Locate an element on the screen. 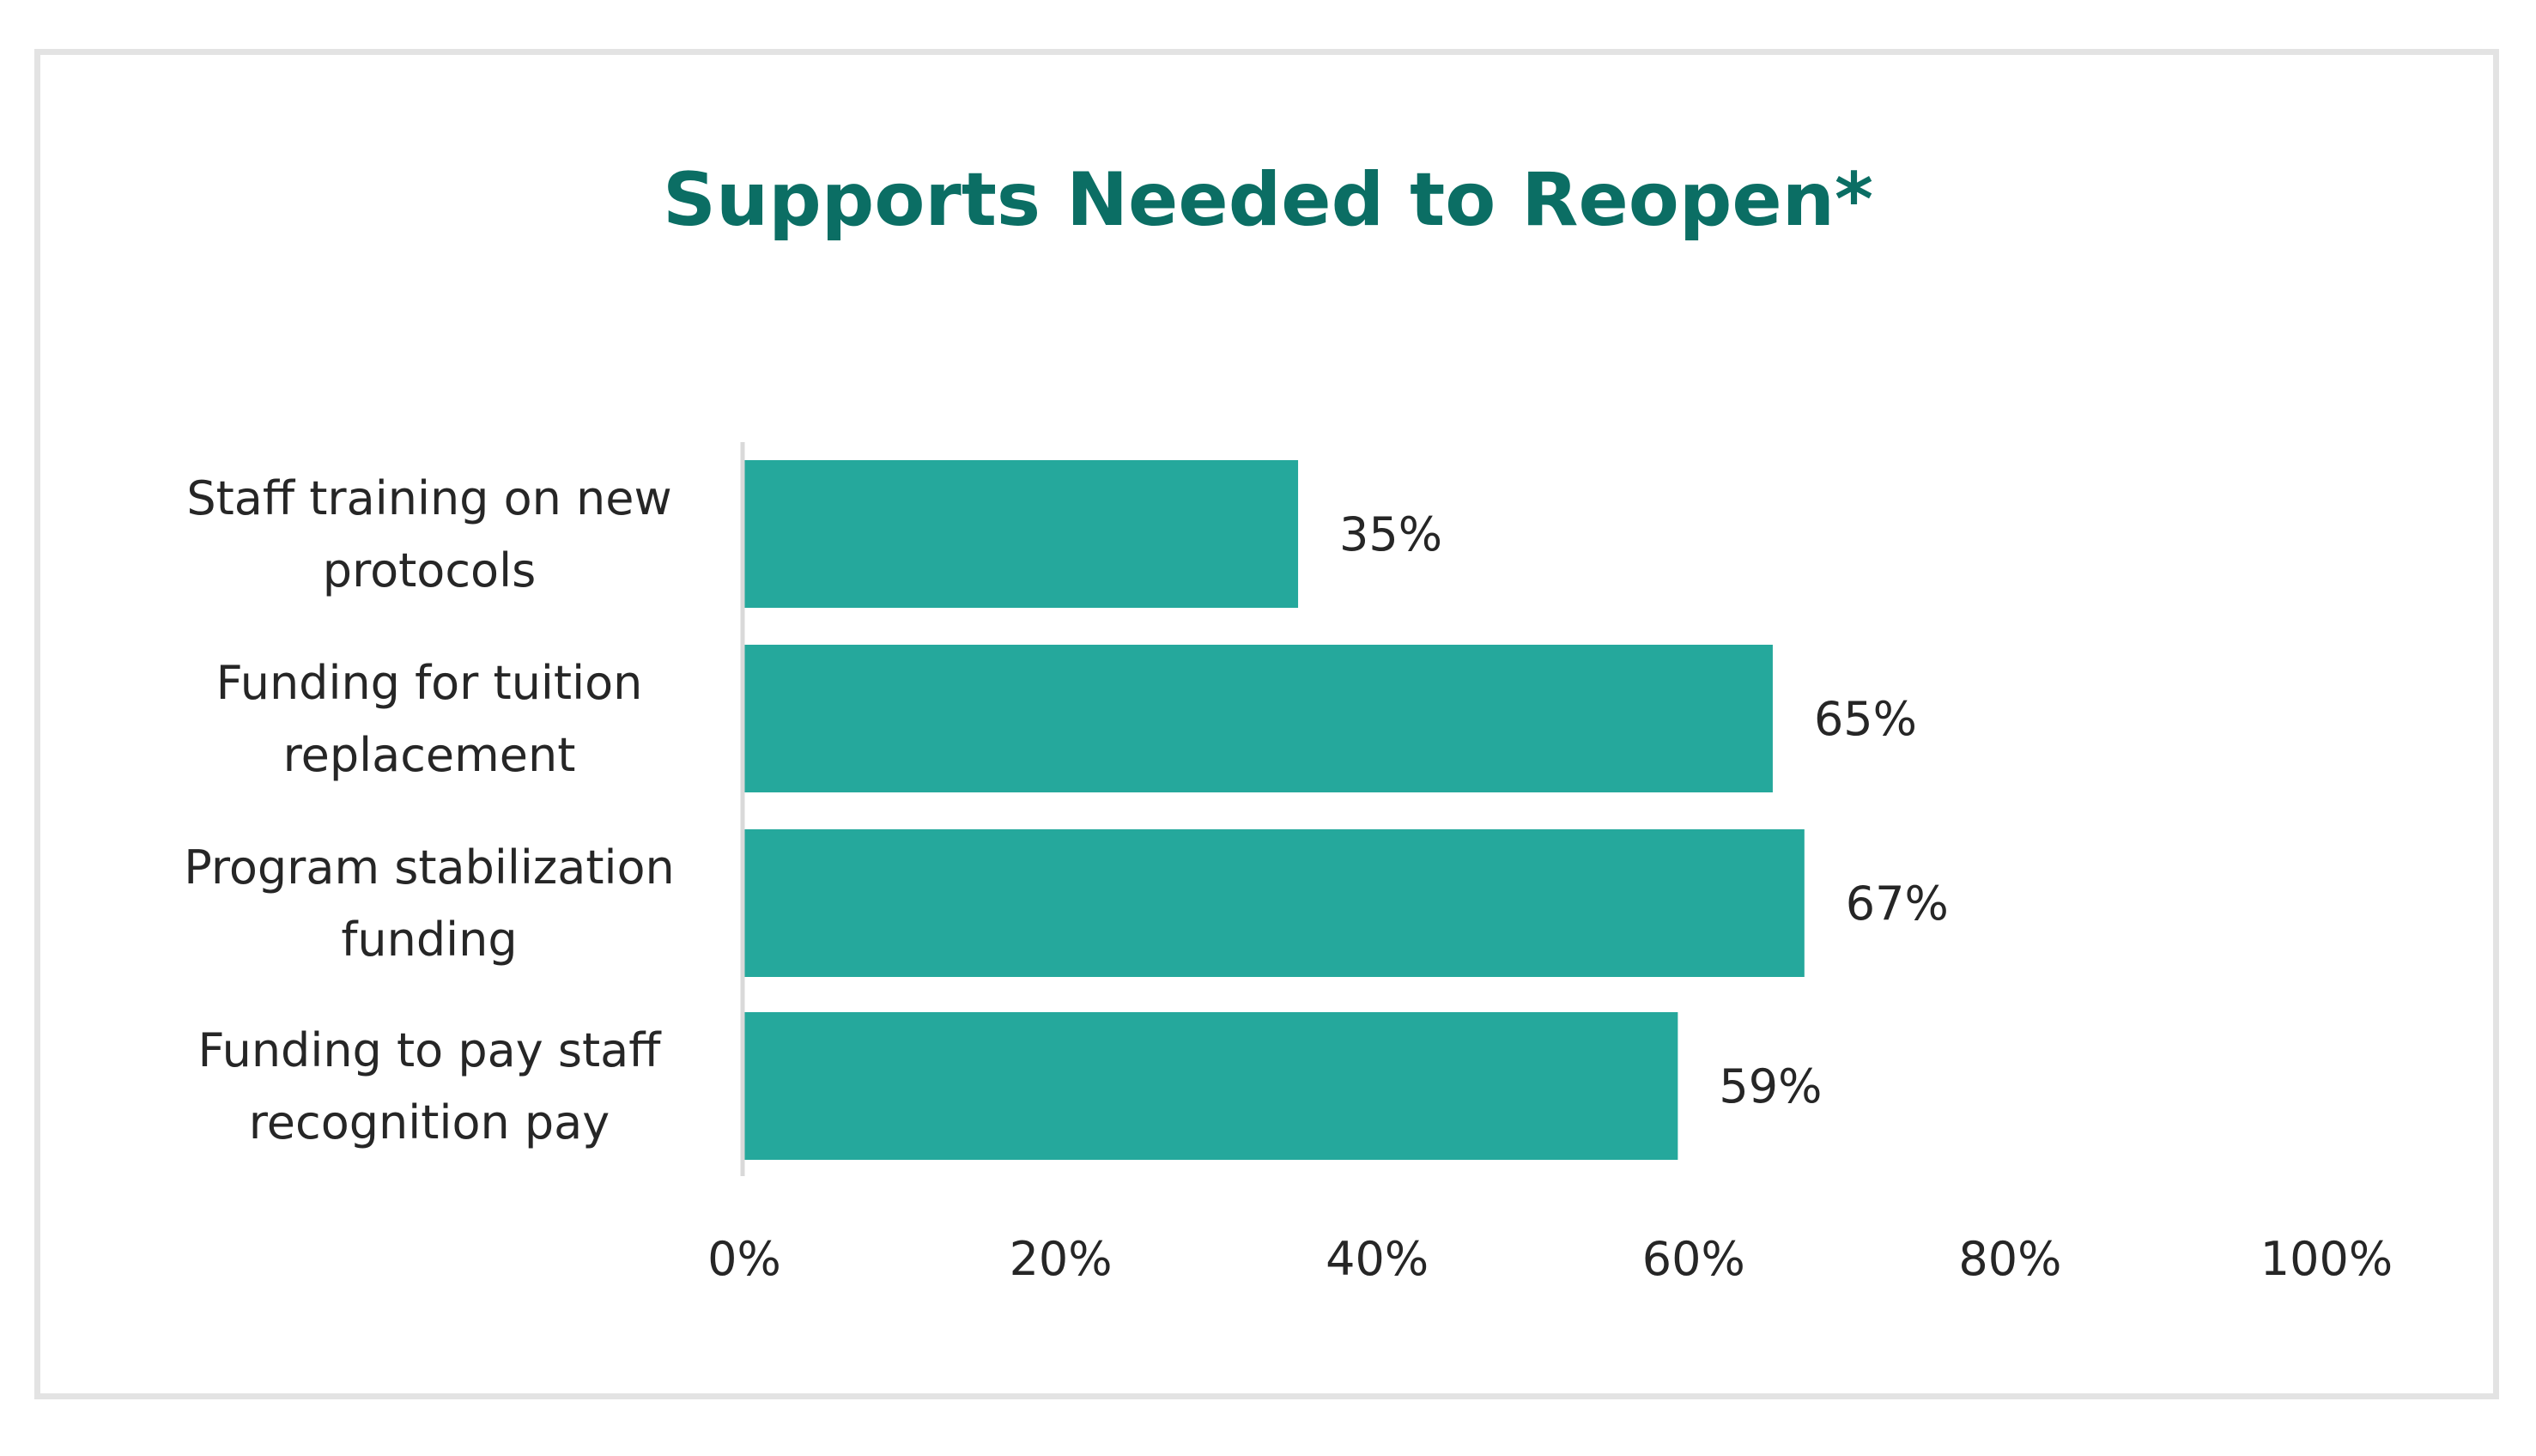  x-tick-label-4: 60% is located at coordinates (1694, 1259).